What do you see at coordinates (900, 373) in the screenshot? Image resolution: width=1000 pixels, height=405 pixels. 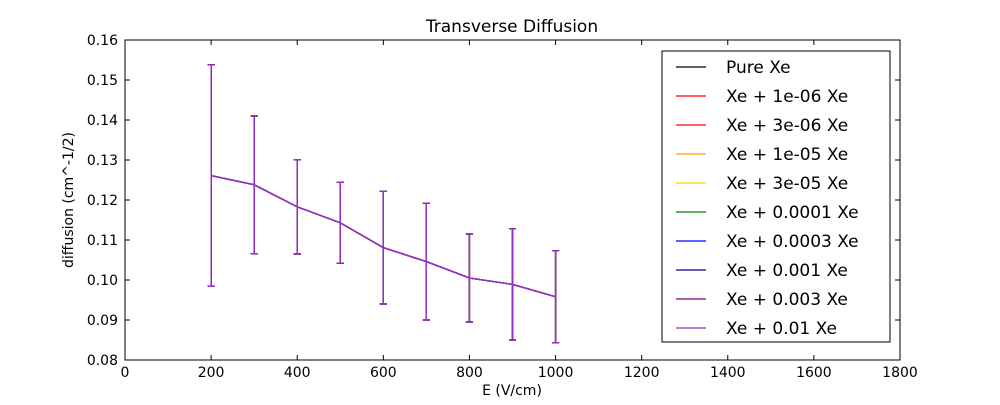 I see `x-tick-label: 1800` at bounding box center [900, 373].